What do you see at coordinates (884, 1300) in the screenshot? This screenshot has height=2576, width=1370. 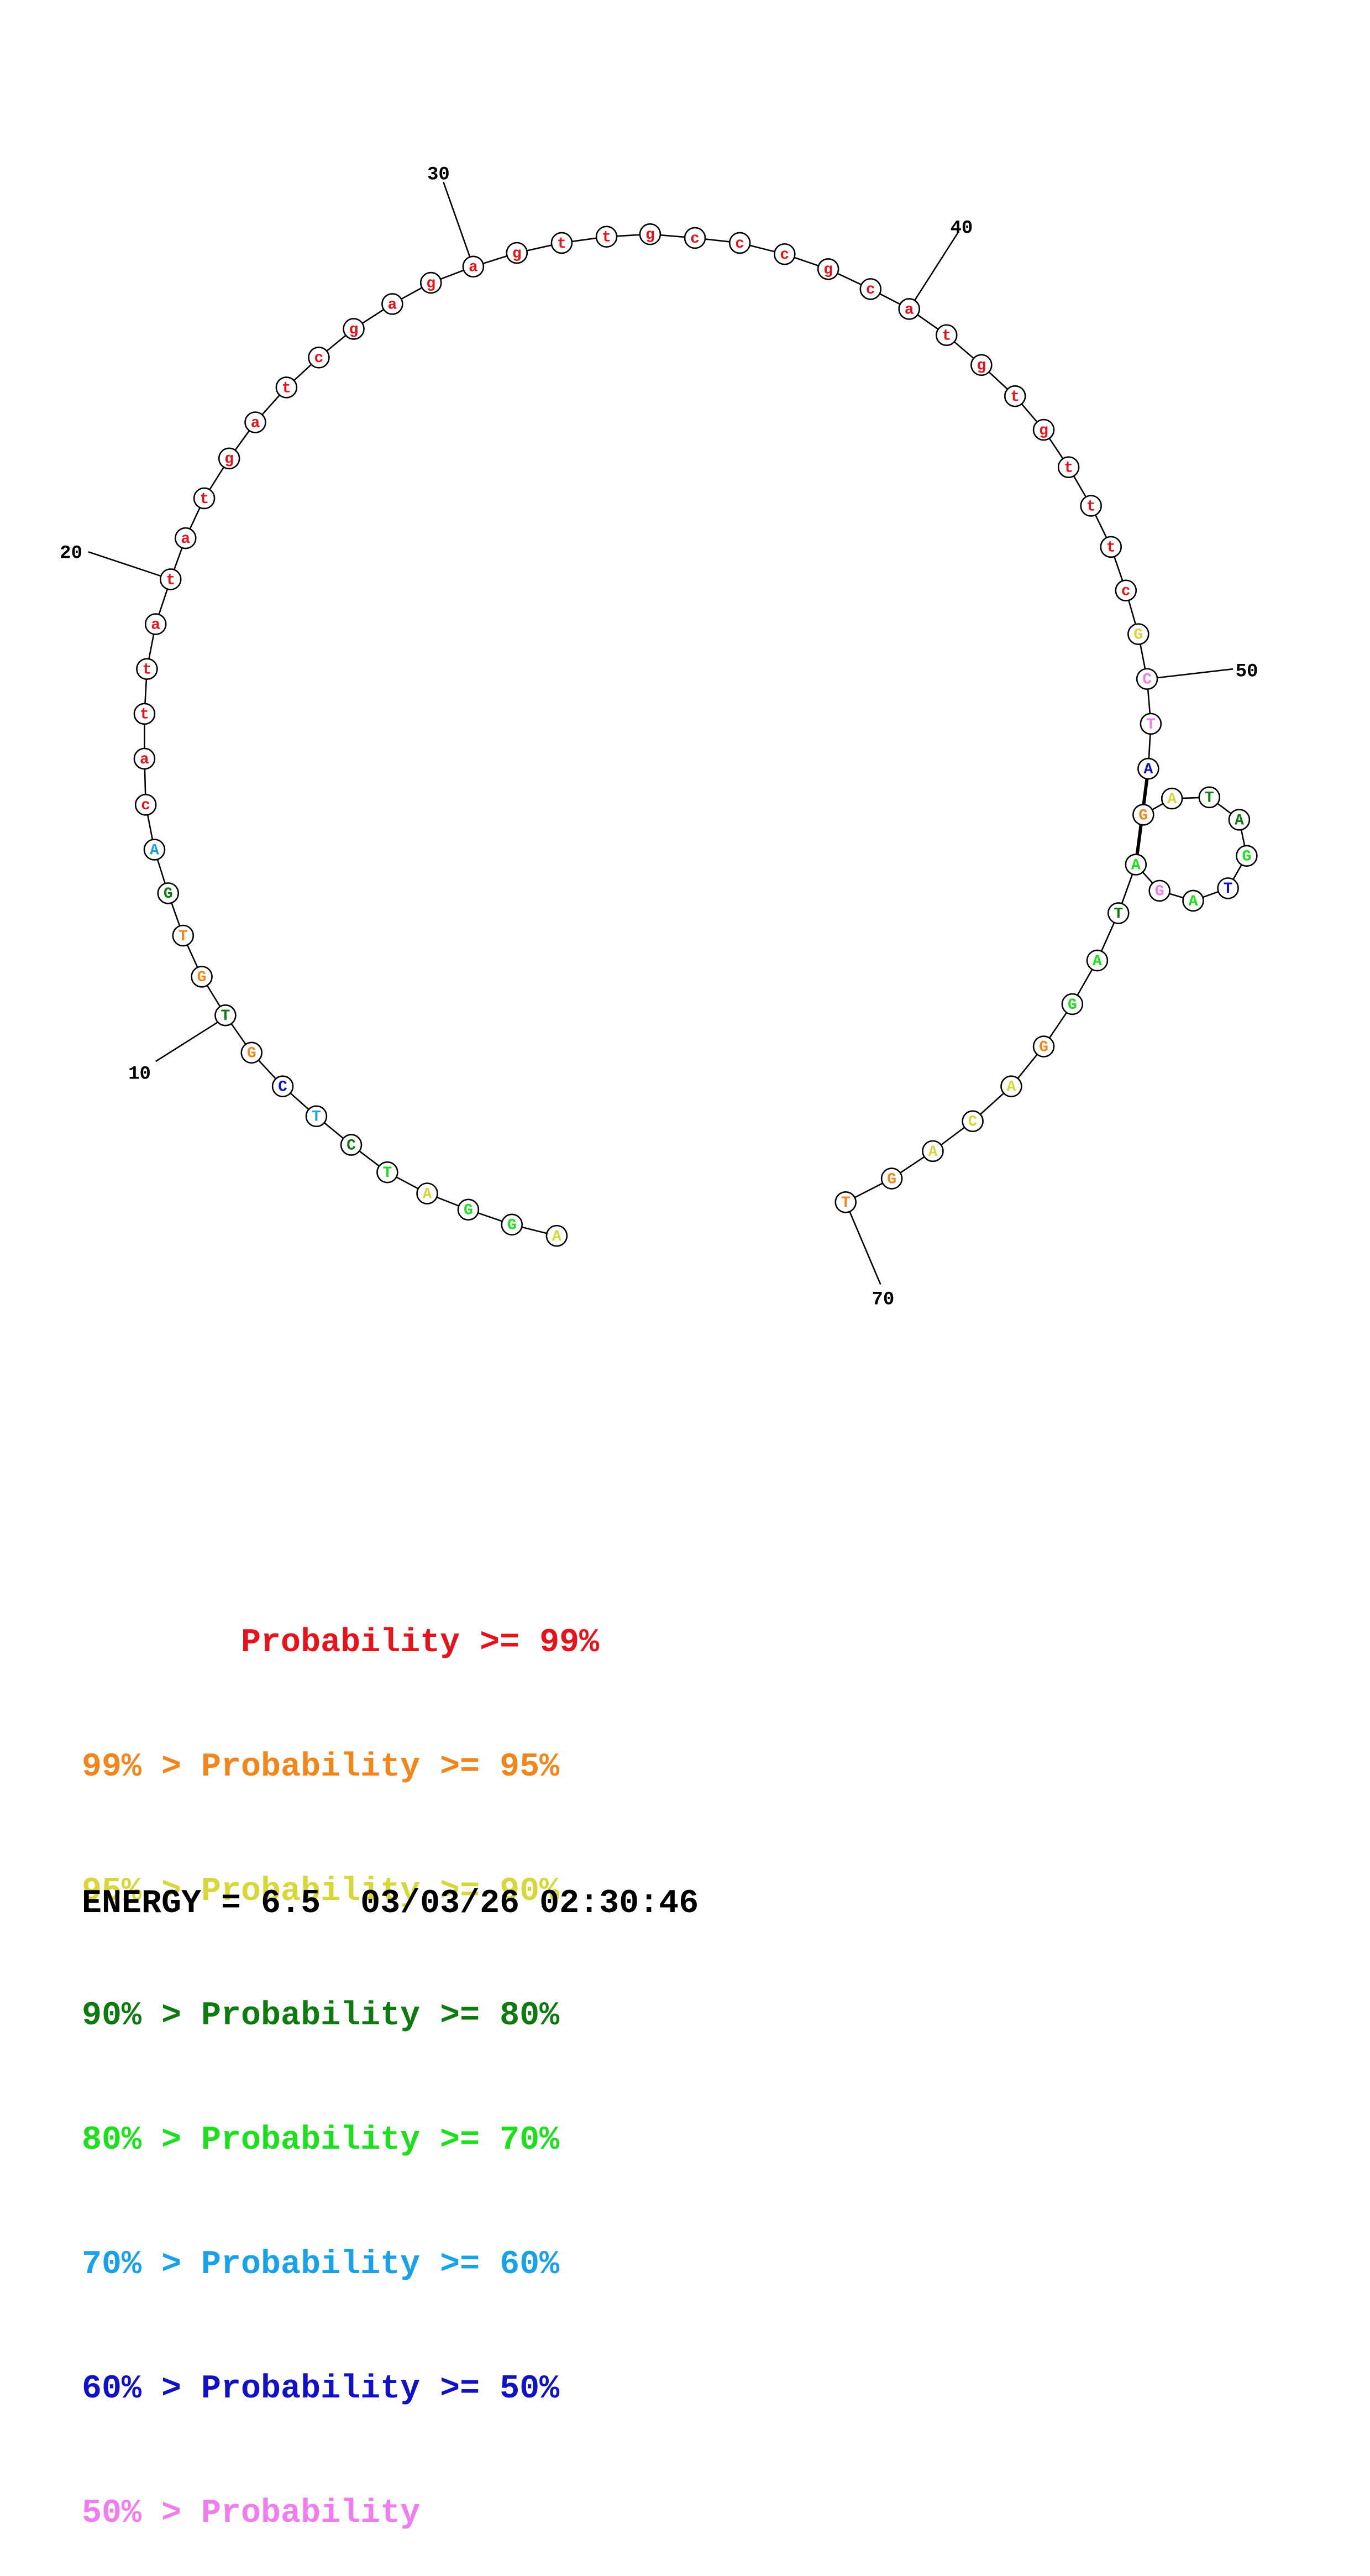 I see `position-label: 70` at bounding box center [884, 1300].